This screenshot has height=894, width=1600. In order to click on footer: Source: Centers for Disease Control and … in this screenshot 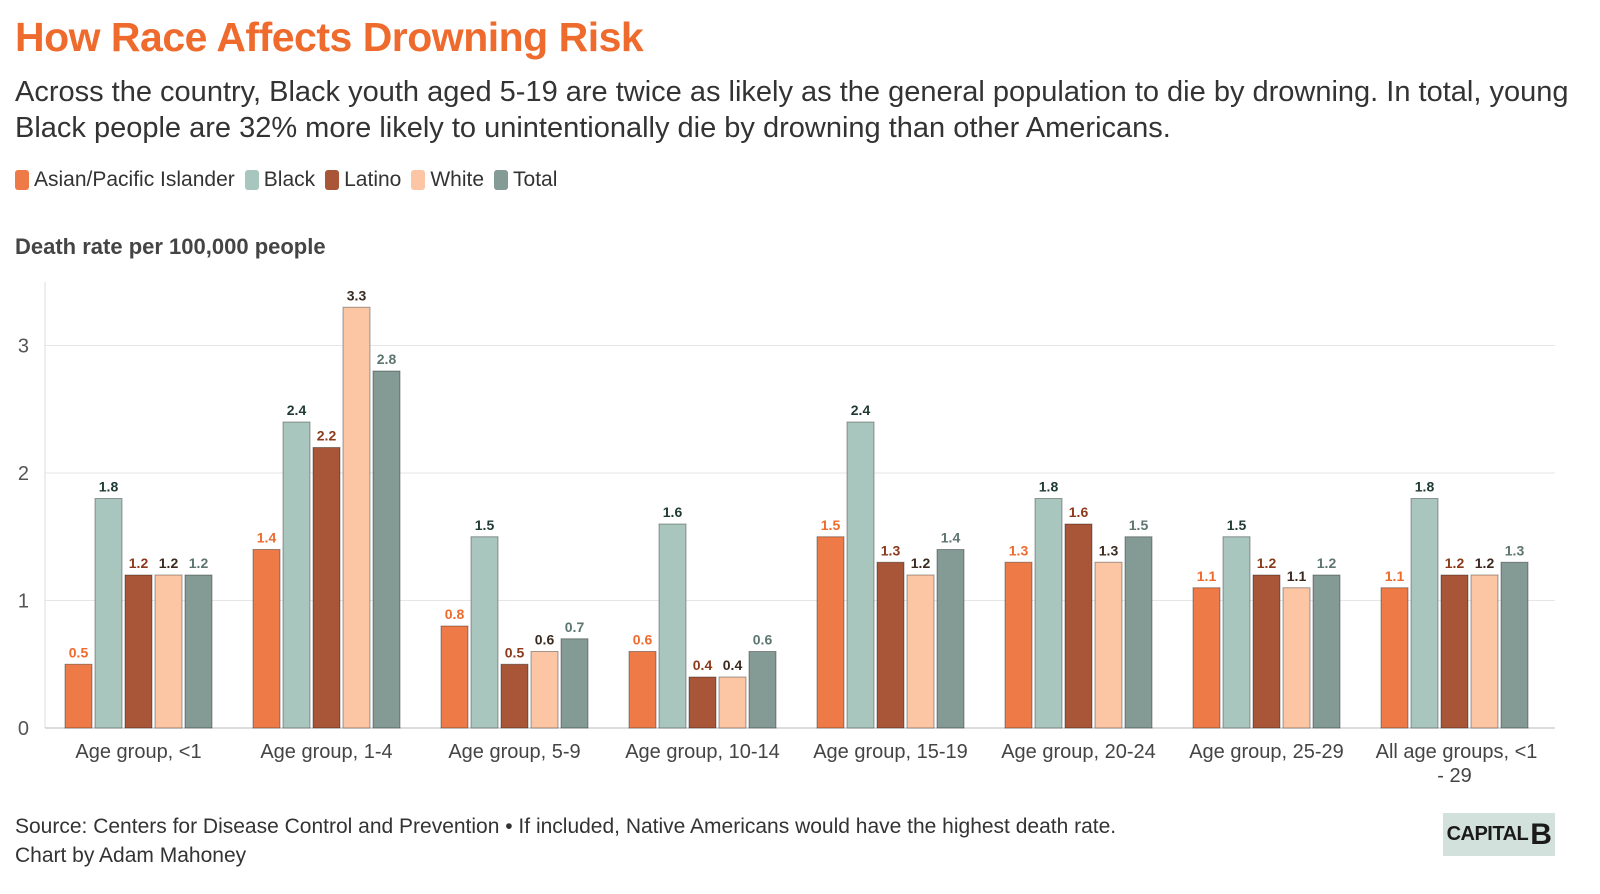, I will do `click(565, 841)`.